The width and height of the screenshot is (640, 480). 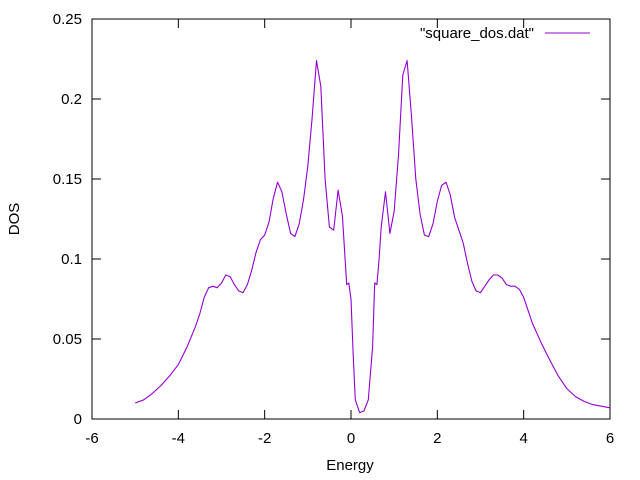 I want to click on legend: "square_dos.dat", so click(x=505, y=33).